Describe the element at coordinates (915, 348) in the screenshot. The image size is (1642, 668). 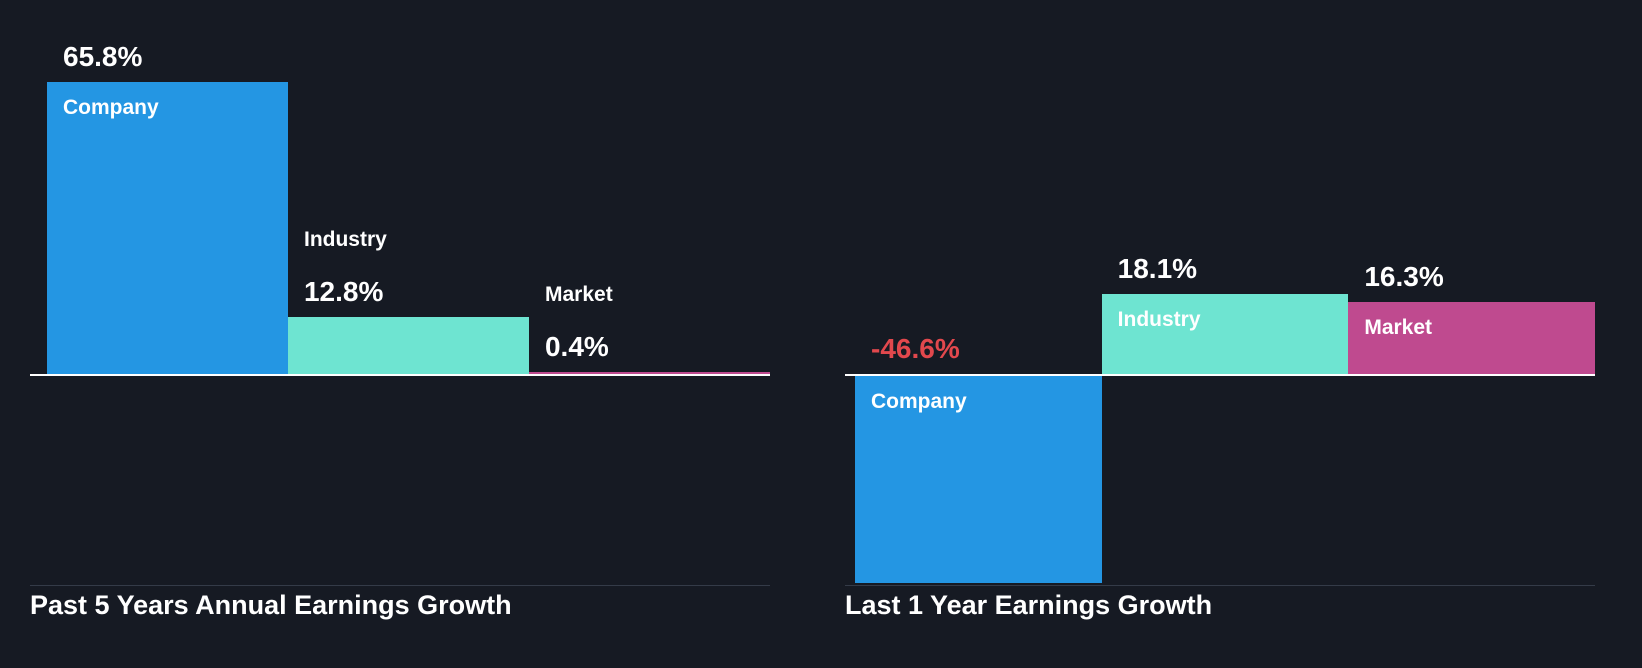
I see `bar-value-label: -46.6%` at that location.